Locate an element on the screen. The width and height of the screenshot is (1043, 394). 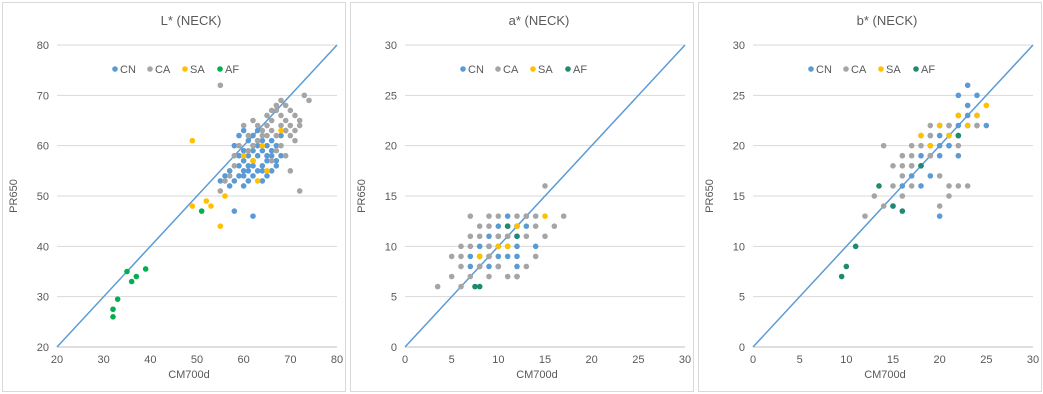
chart-1-legend-label-af: AF is located at coordinates (580, 70).